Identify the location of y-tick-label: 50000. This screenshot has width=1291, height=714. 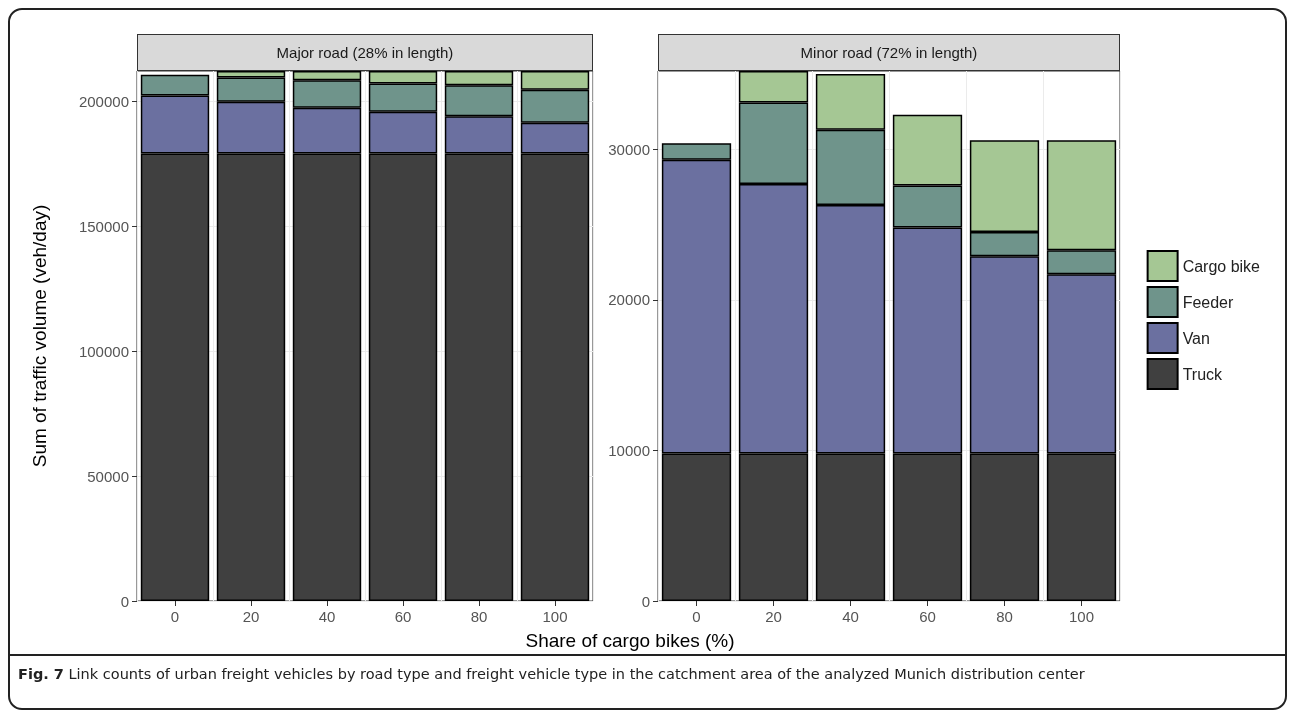
(108, 476).